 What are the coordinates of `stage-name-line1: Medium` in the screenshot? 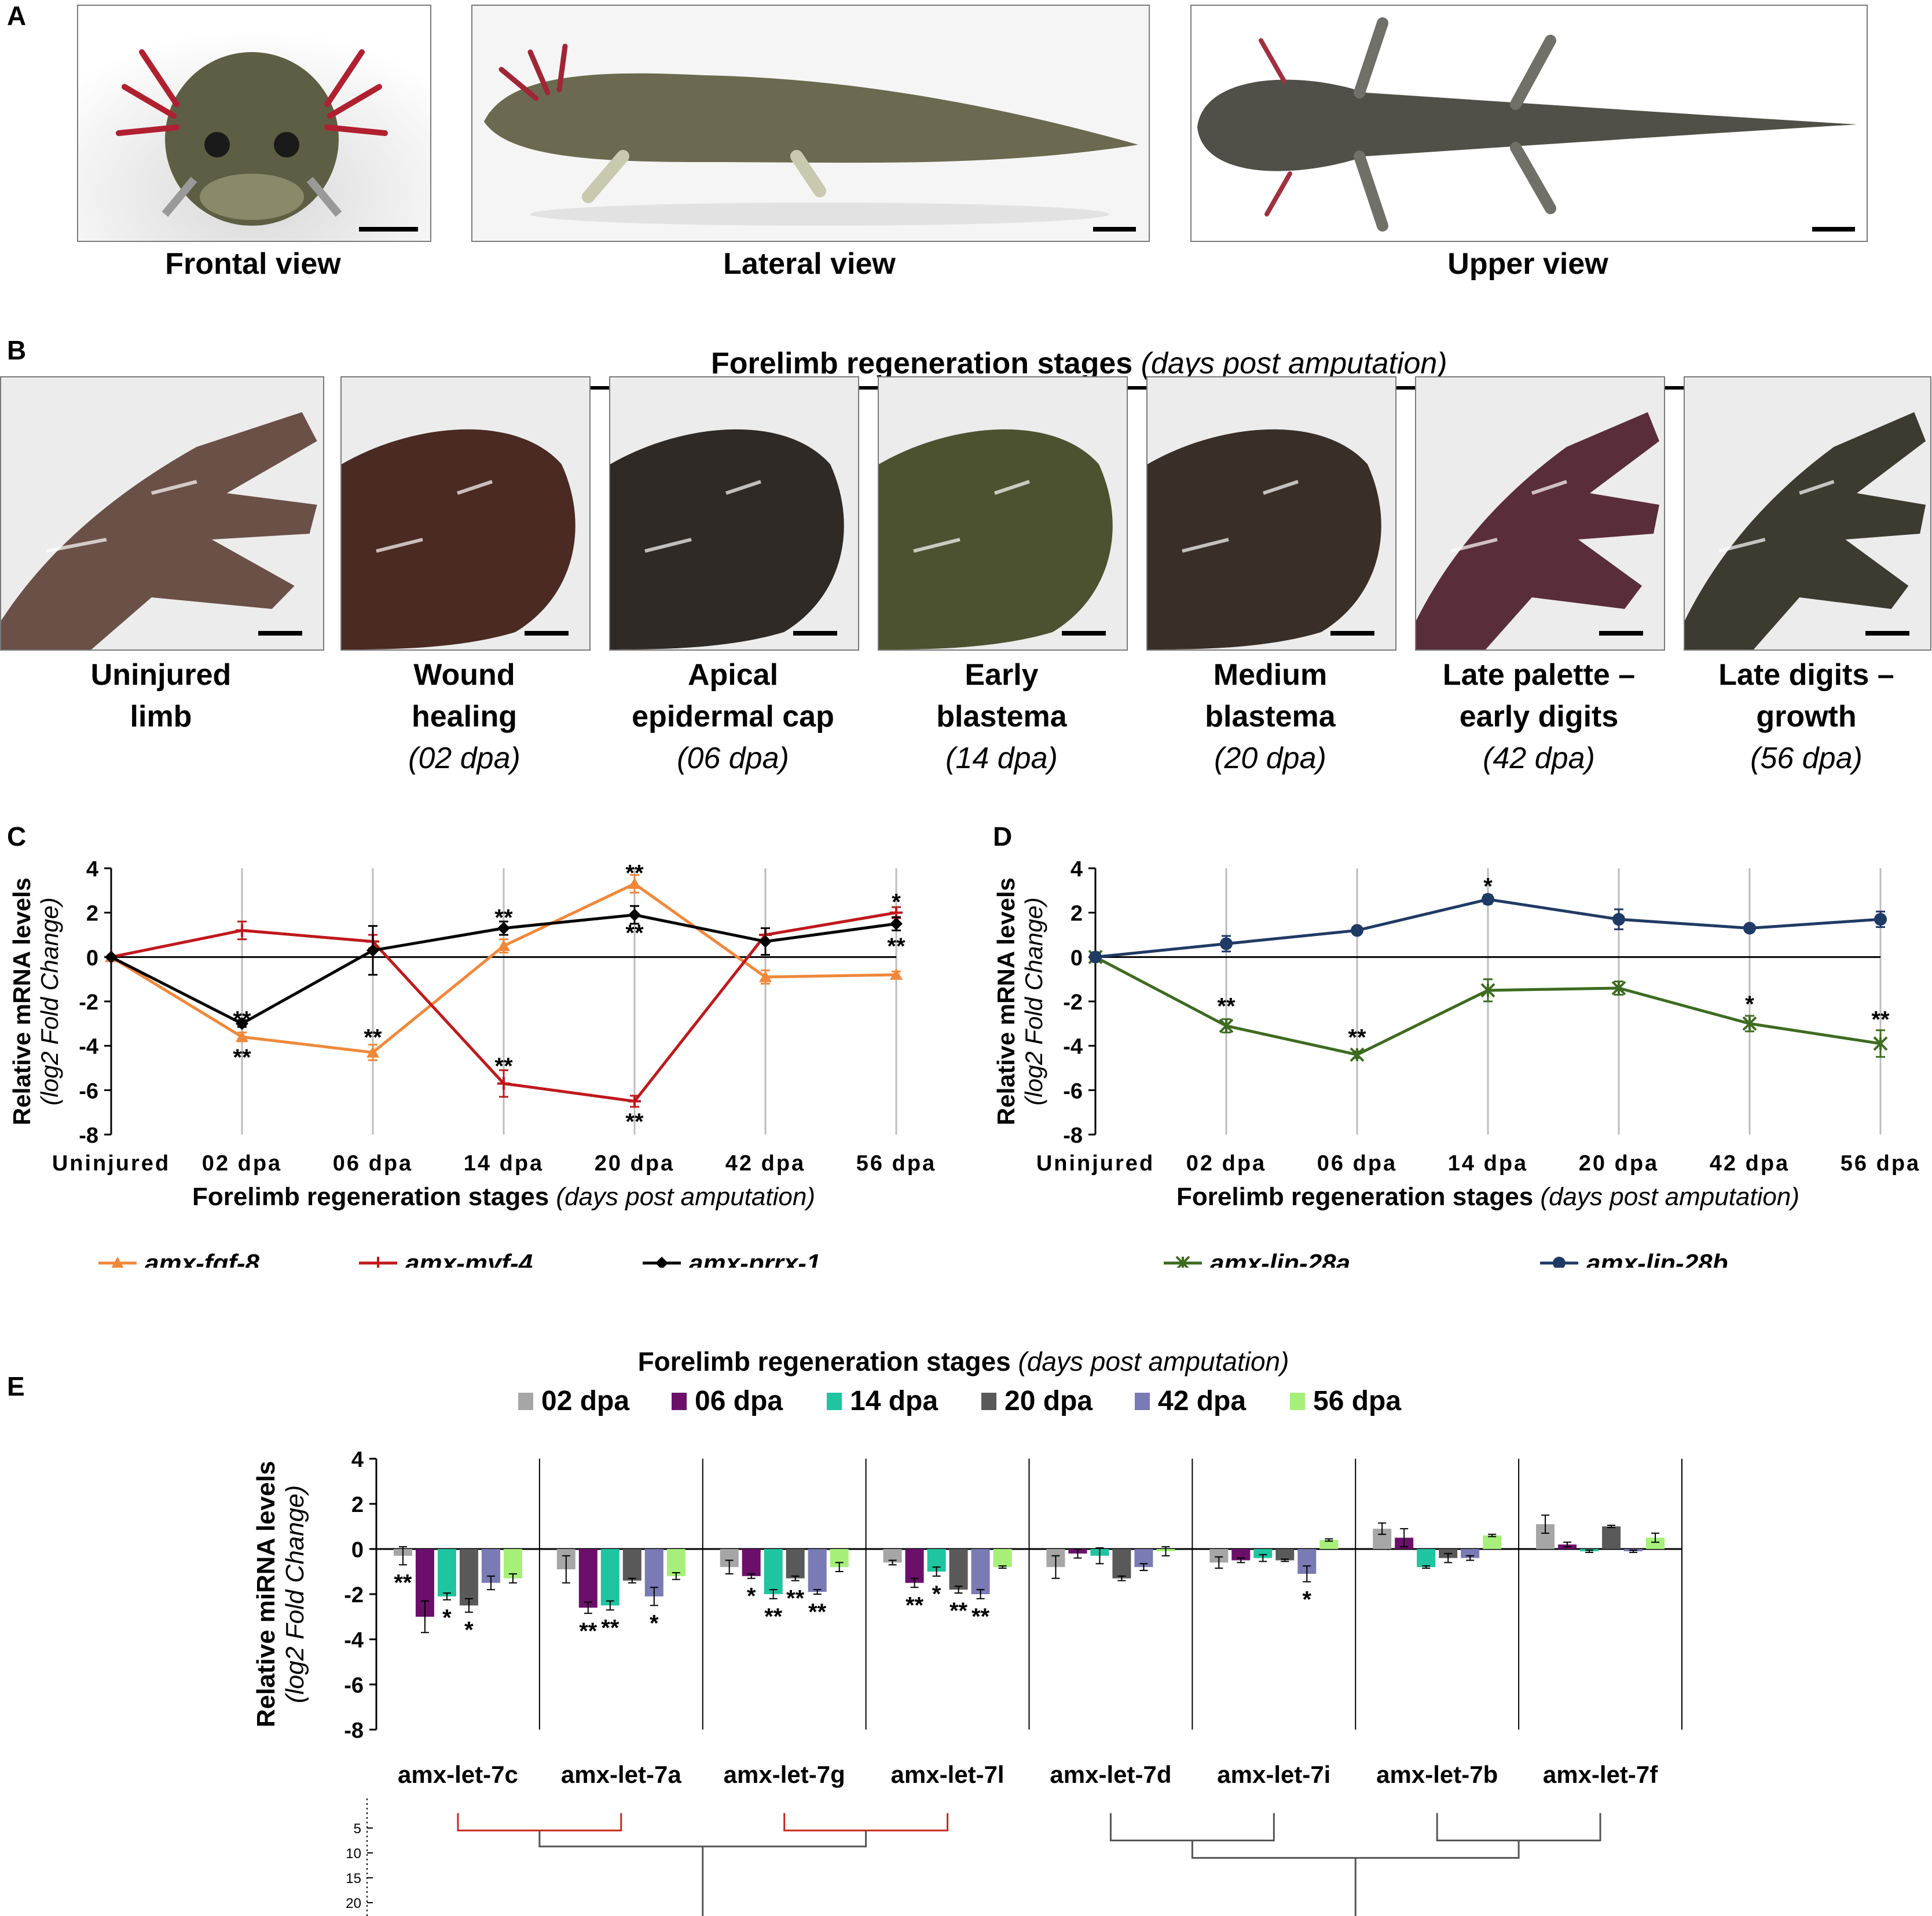 It's located at (1271, 675).